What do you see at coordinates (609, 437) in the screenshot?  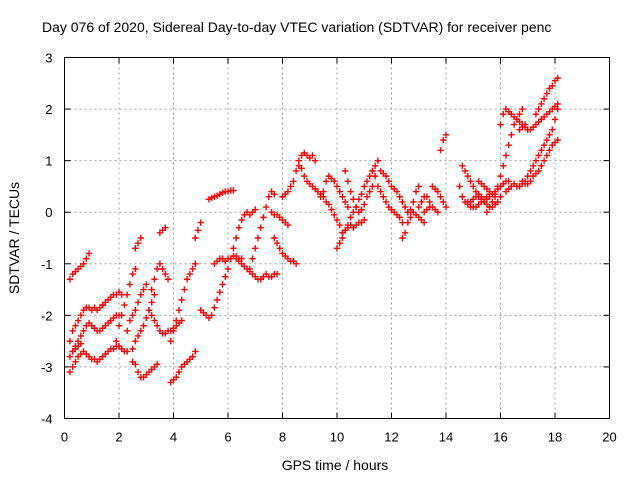 I see `x-tick-label: 20` at bounding box center [609, 437].